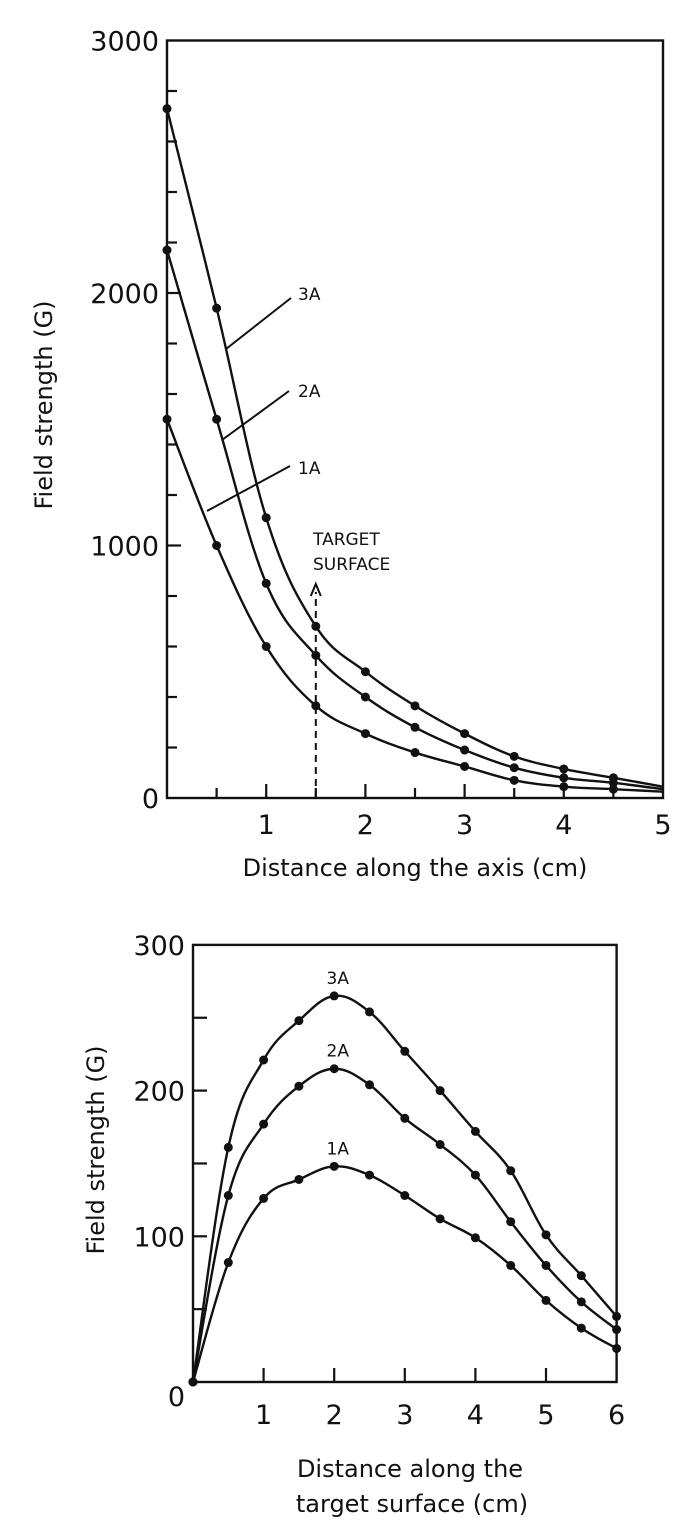 This screenshot has width=680, height=1528. Describe the element at coordinates (159, 946) in the screenshot. I see `y-tick-label: 300` at that location.